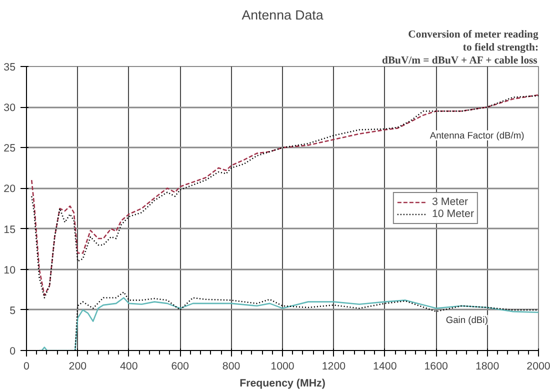 The width and height of the screenshot is (550, 392). Describe the element at coordinates (77, 366) in the screenshot. I see `x-tick-label: 200` at that location.